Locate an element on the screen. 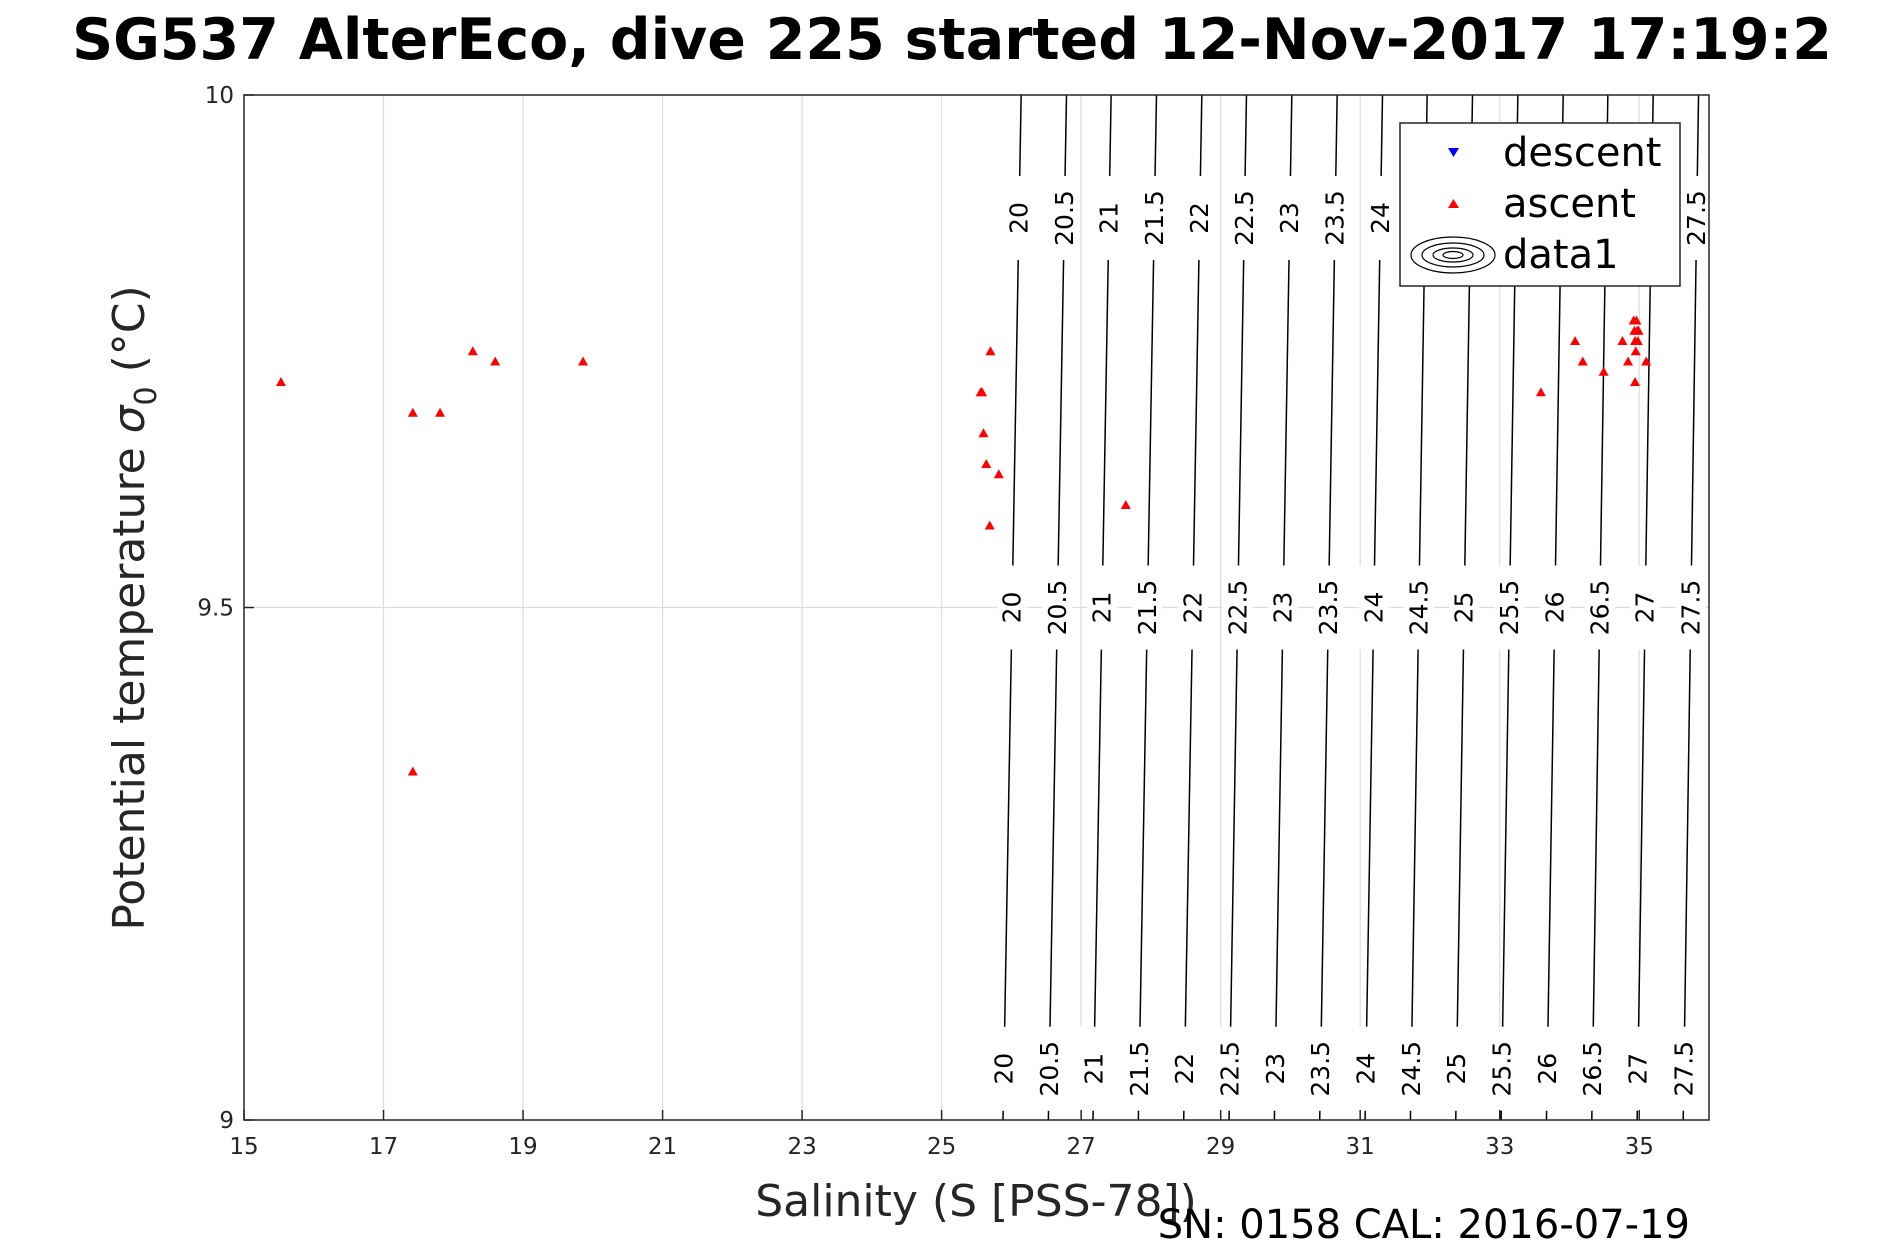  y-axis-label-unit: (°C) is located at coordinates (129, 328).